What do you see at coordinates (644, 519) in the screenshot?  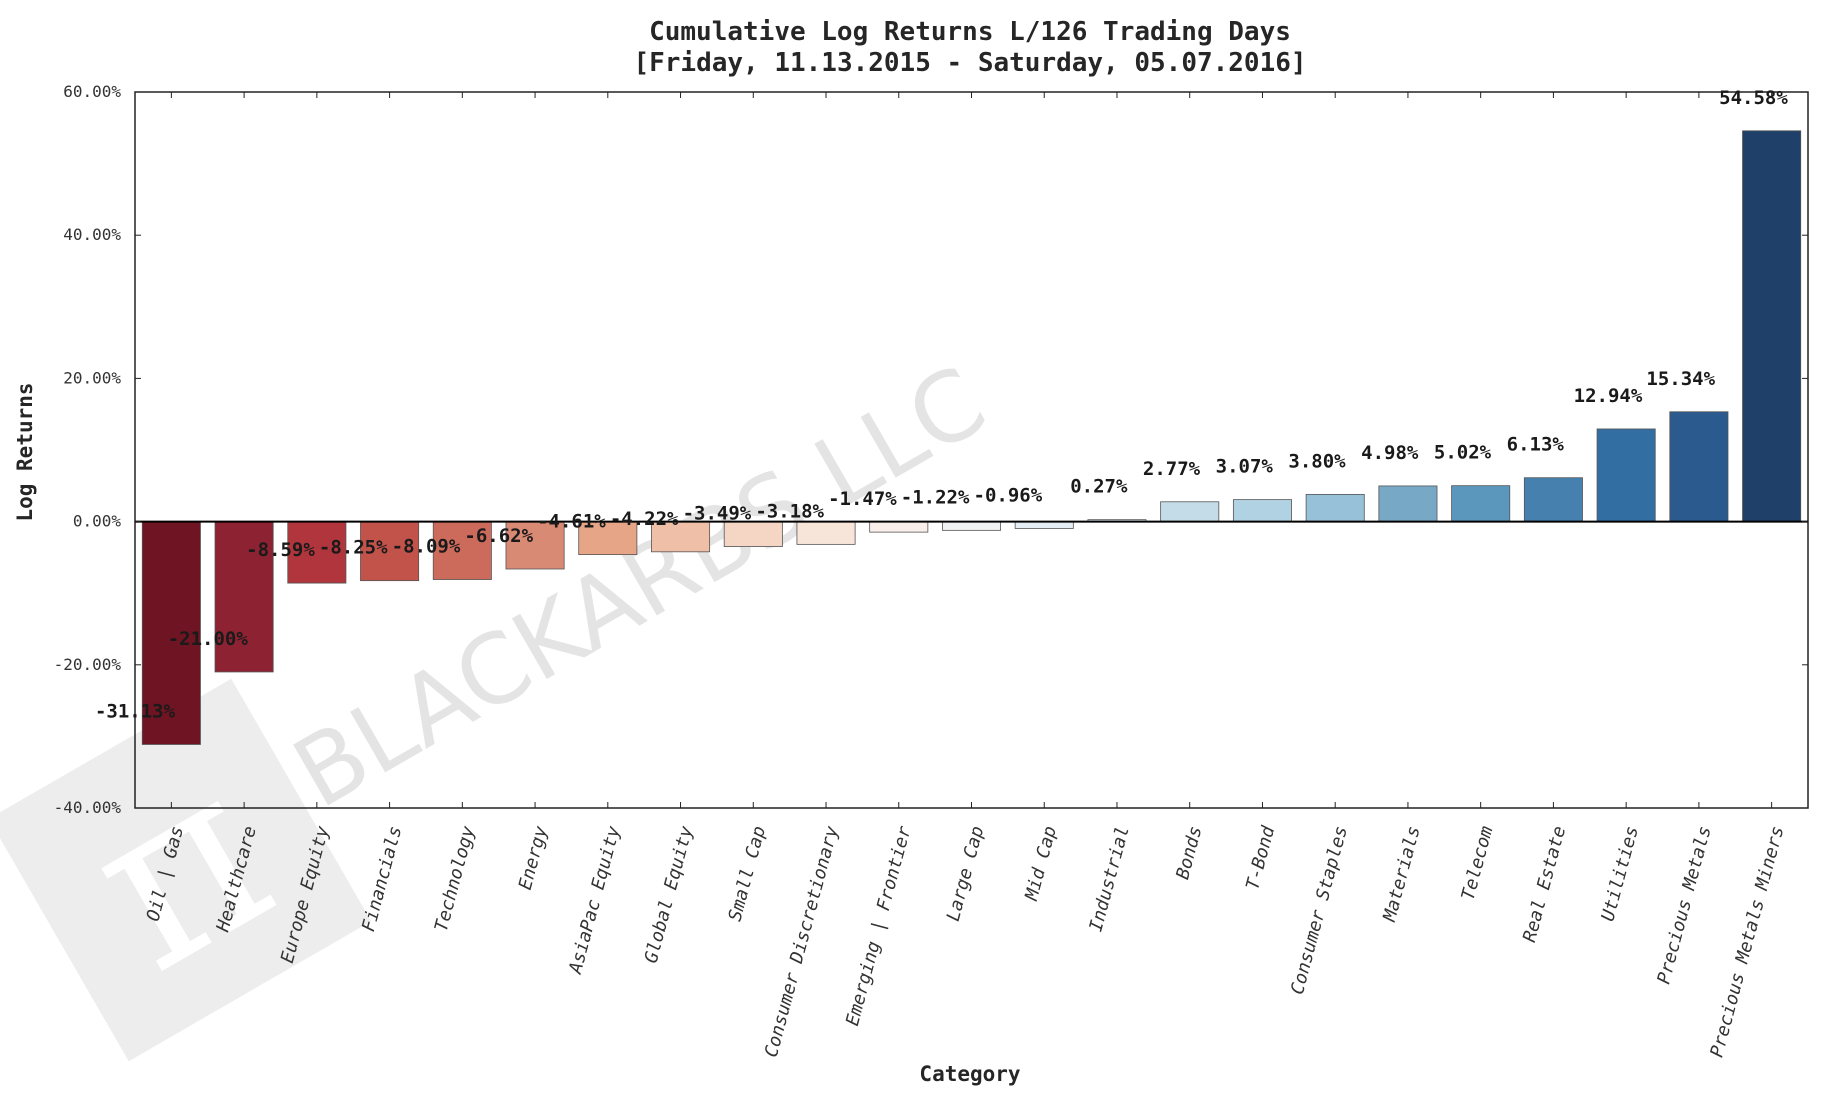 I see `data-label: -4.22%` at bounding box center [644, 519].